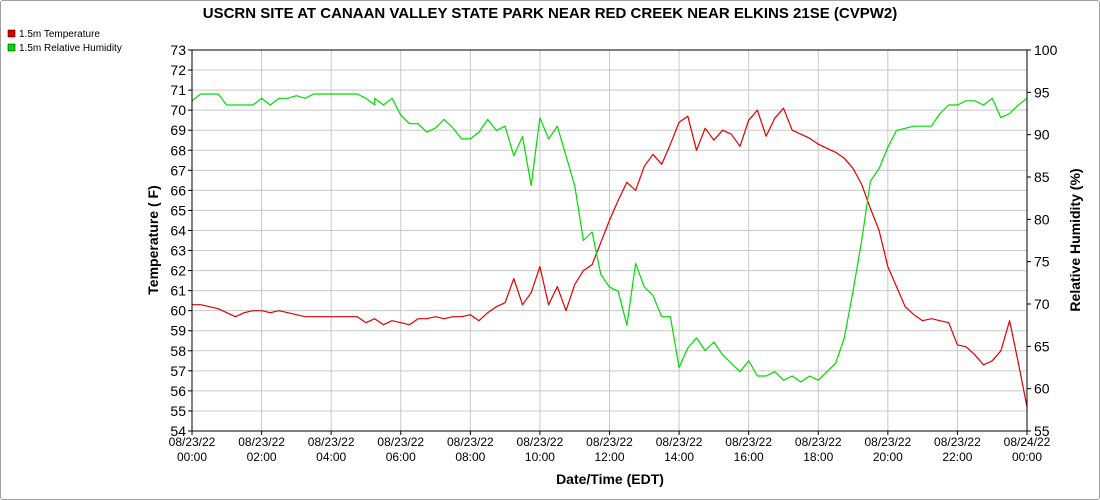 The height and width of the screenshot is (500, 1100). I want to click on left-tick-label: 62, so click(178, 271).